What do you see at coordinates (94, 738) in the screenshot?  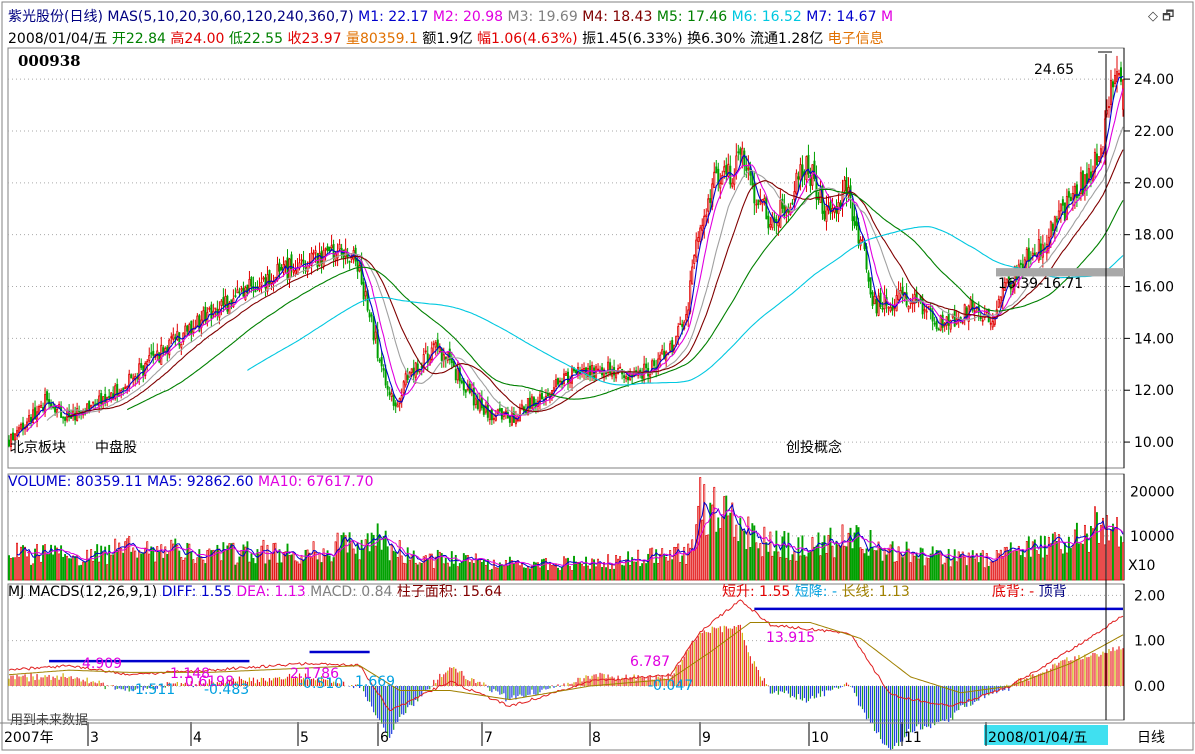 I see `month-label: 3` at bounding box center [94, 738].